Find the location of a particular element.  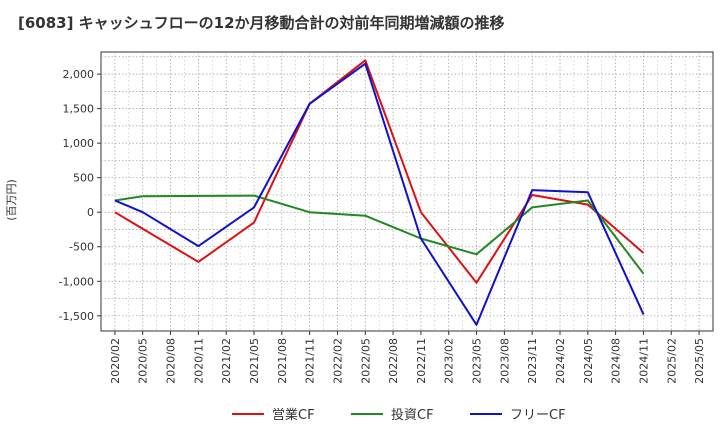

x-tick-label: 2024/02 is located at coordinates (560, 361).